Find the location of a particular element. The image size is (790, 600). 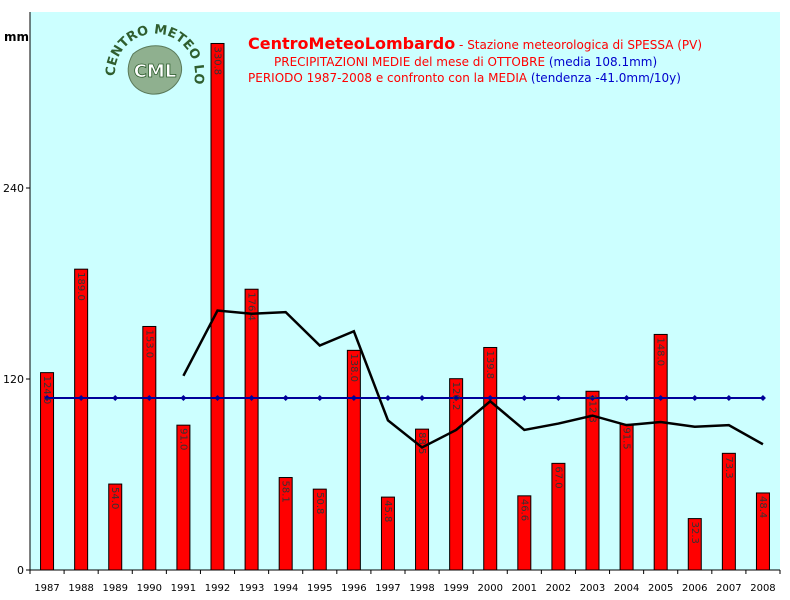

bar-value-label: 67.0 is located at coordinates (557, 477).